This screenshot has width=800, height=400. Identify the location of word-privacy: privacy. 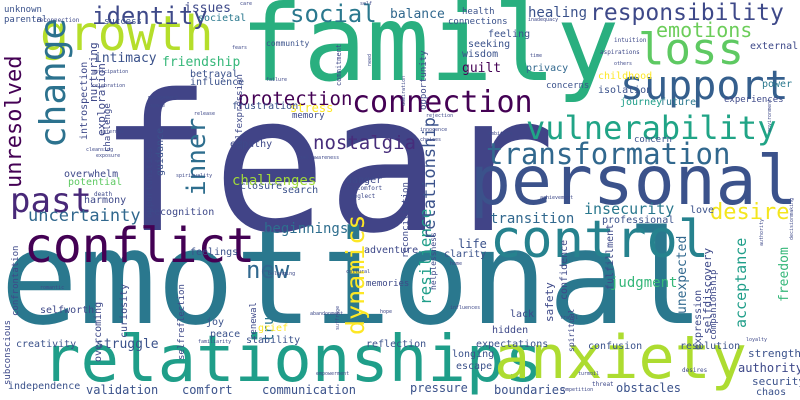
(547, 68).